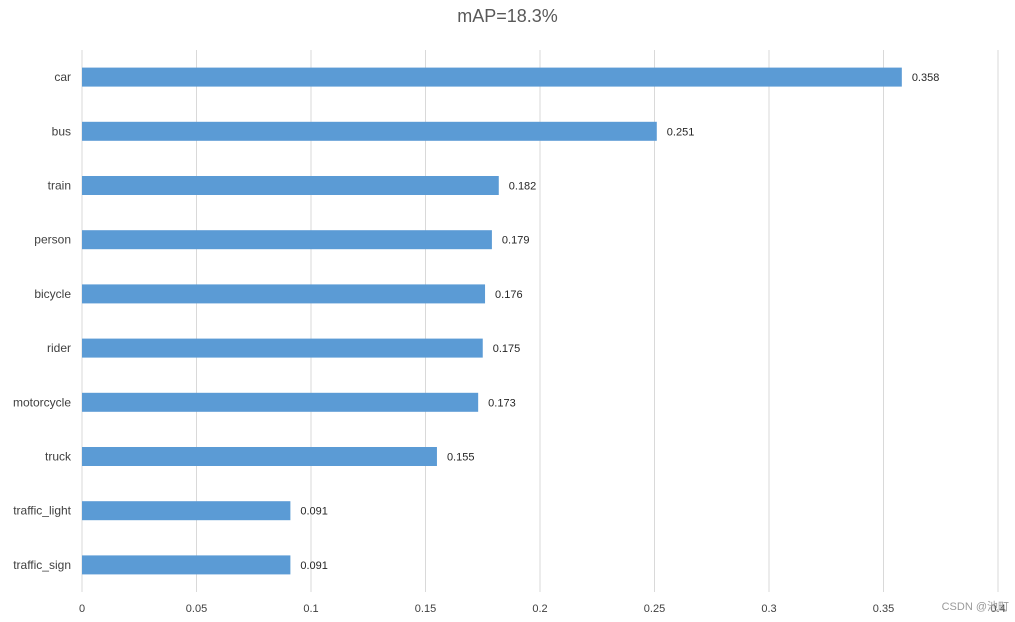 Image resolution: width=1015 pixels, height=622 pixels. What do you see at coordinates (523, 187) in the screenshot?
I see `data-label: 0.182` at bounding box center [523, 187].